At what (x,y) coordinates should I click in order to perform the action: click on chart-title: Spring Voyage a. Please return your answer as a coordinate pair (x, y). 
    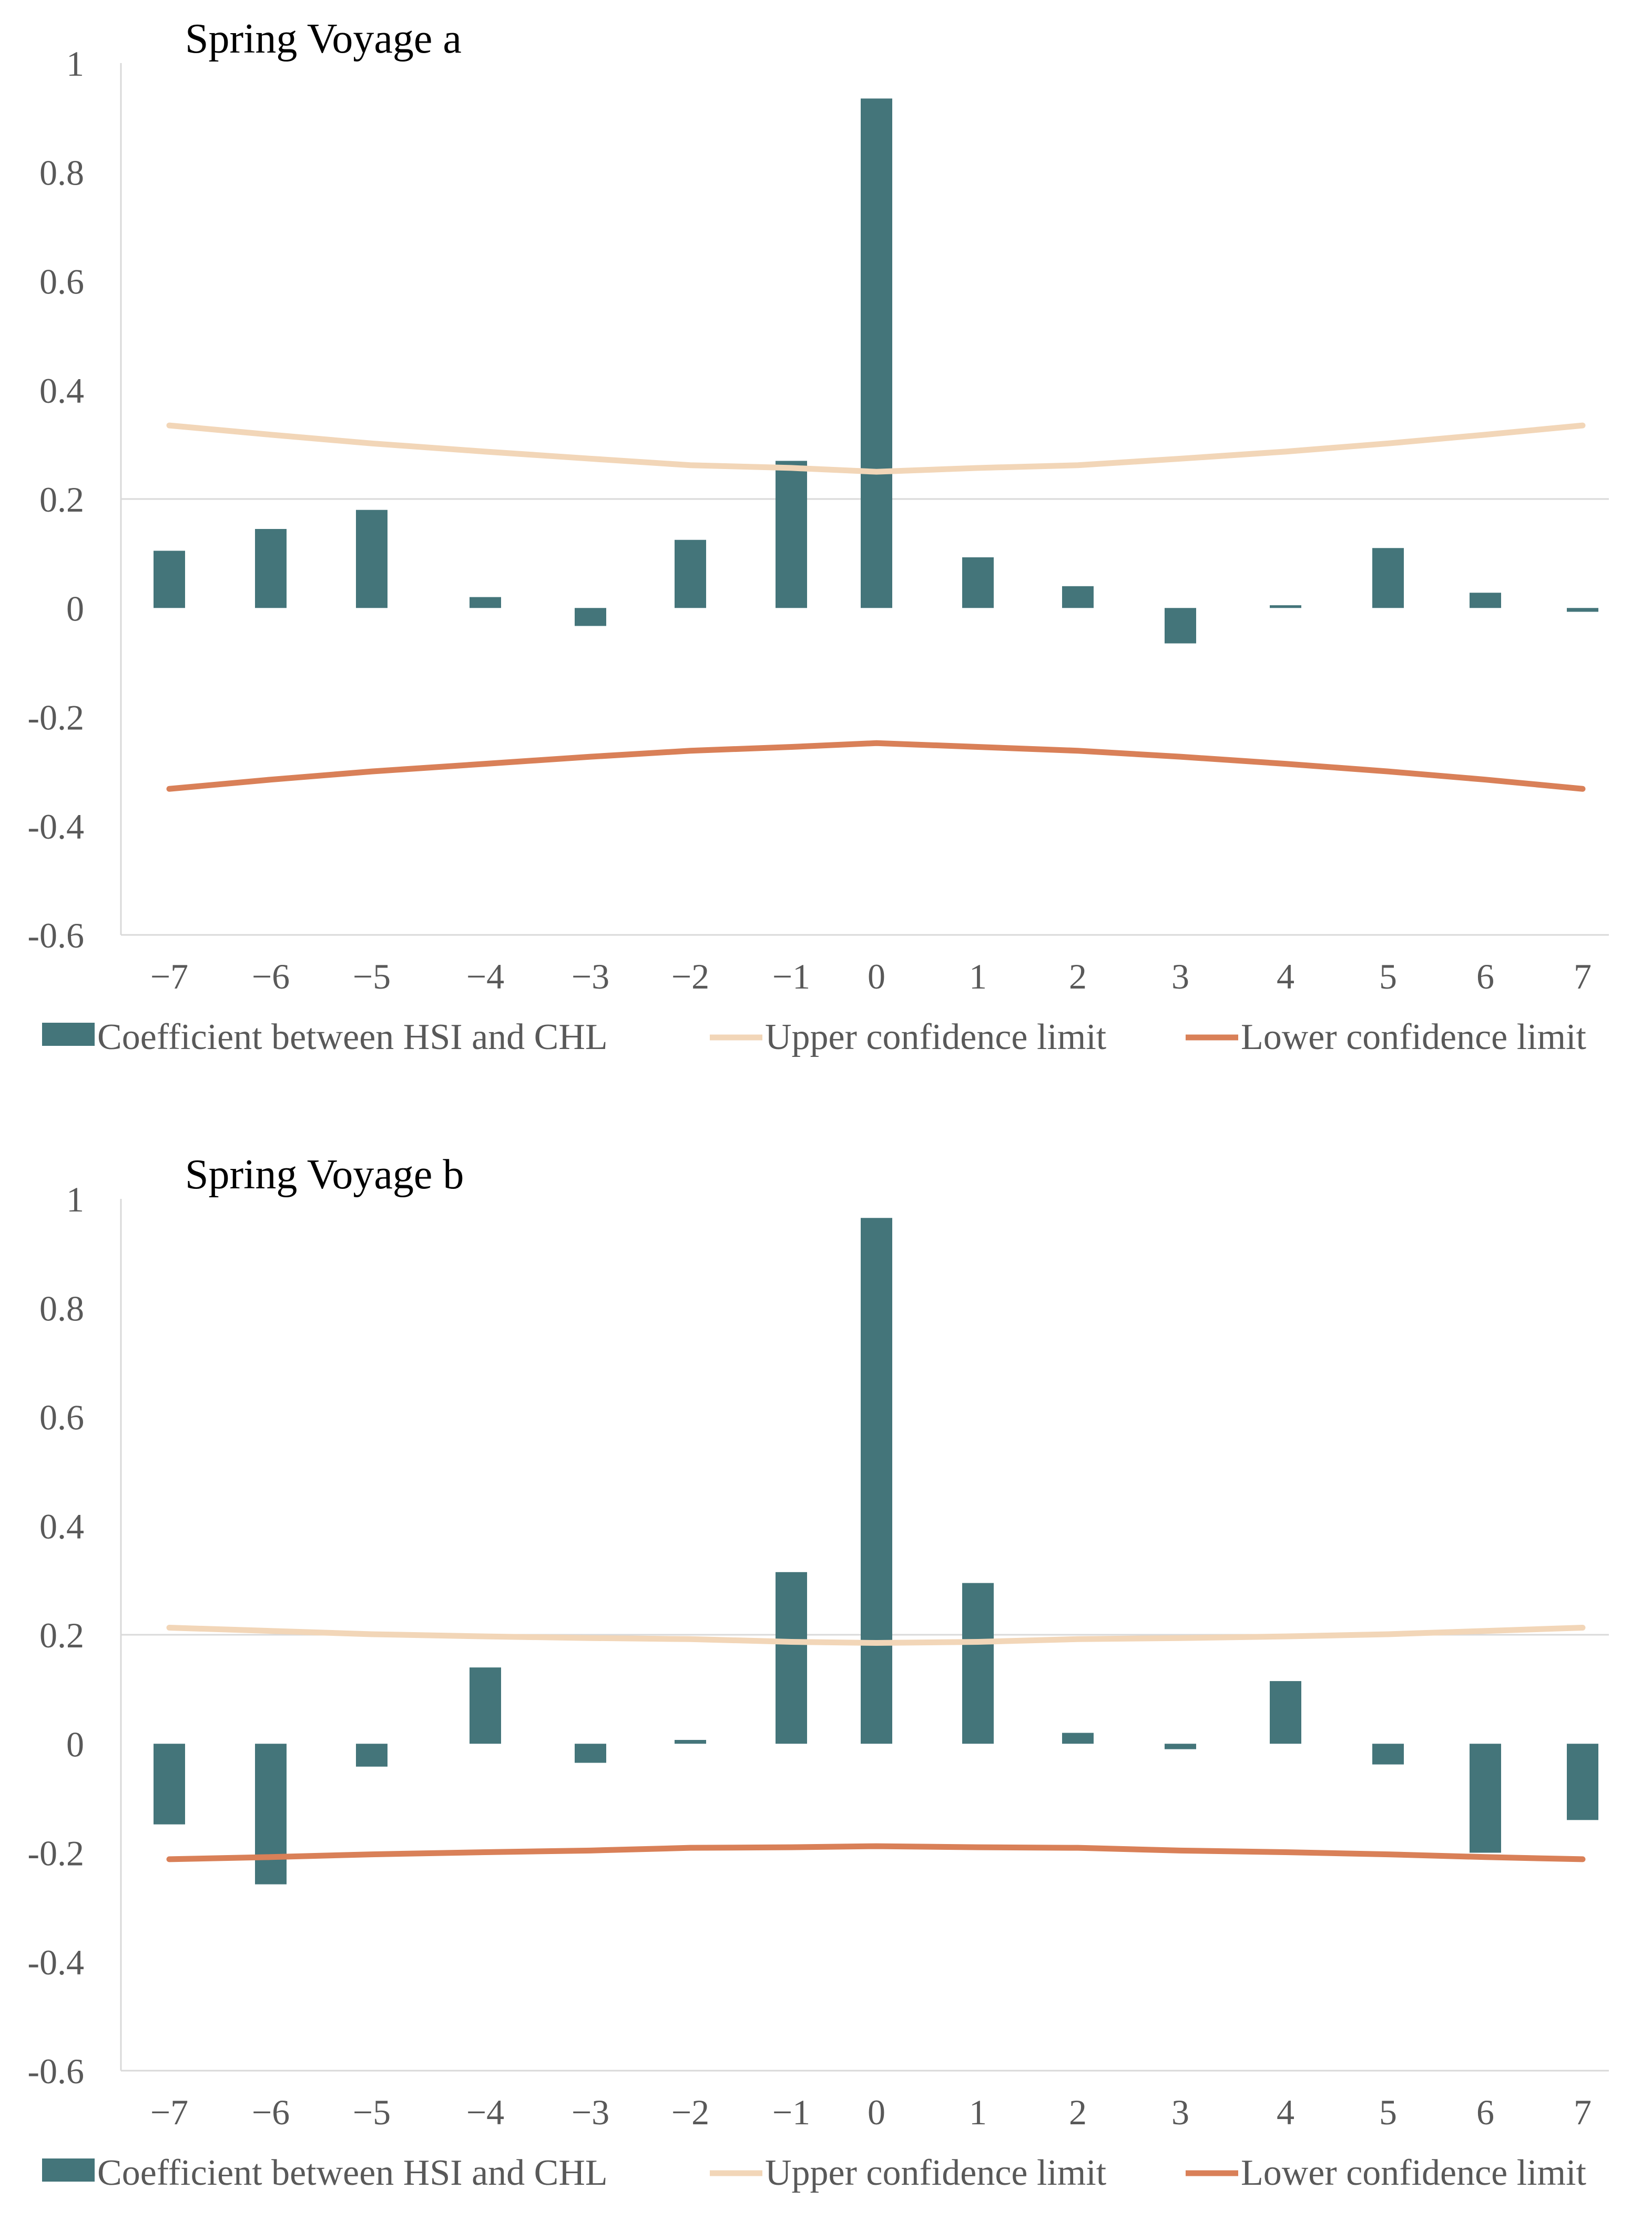
    Looking at the image, I should click on (323, 39).